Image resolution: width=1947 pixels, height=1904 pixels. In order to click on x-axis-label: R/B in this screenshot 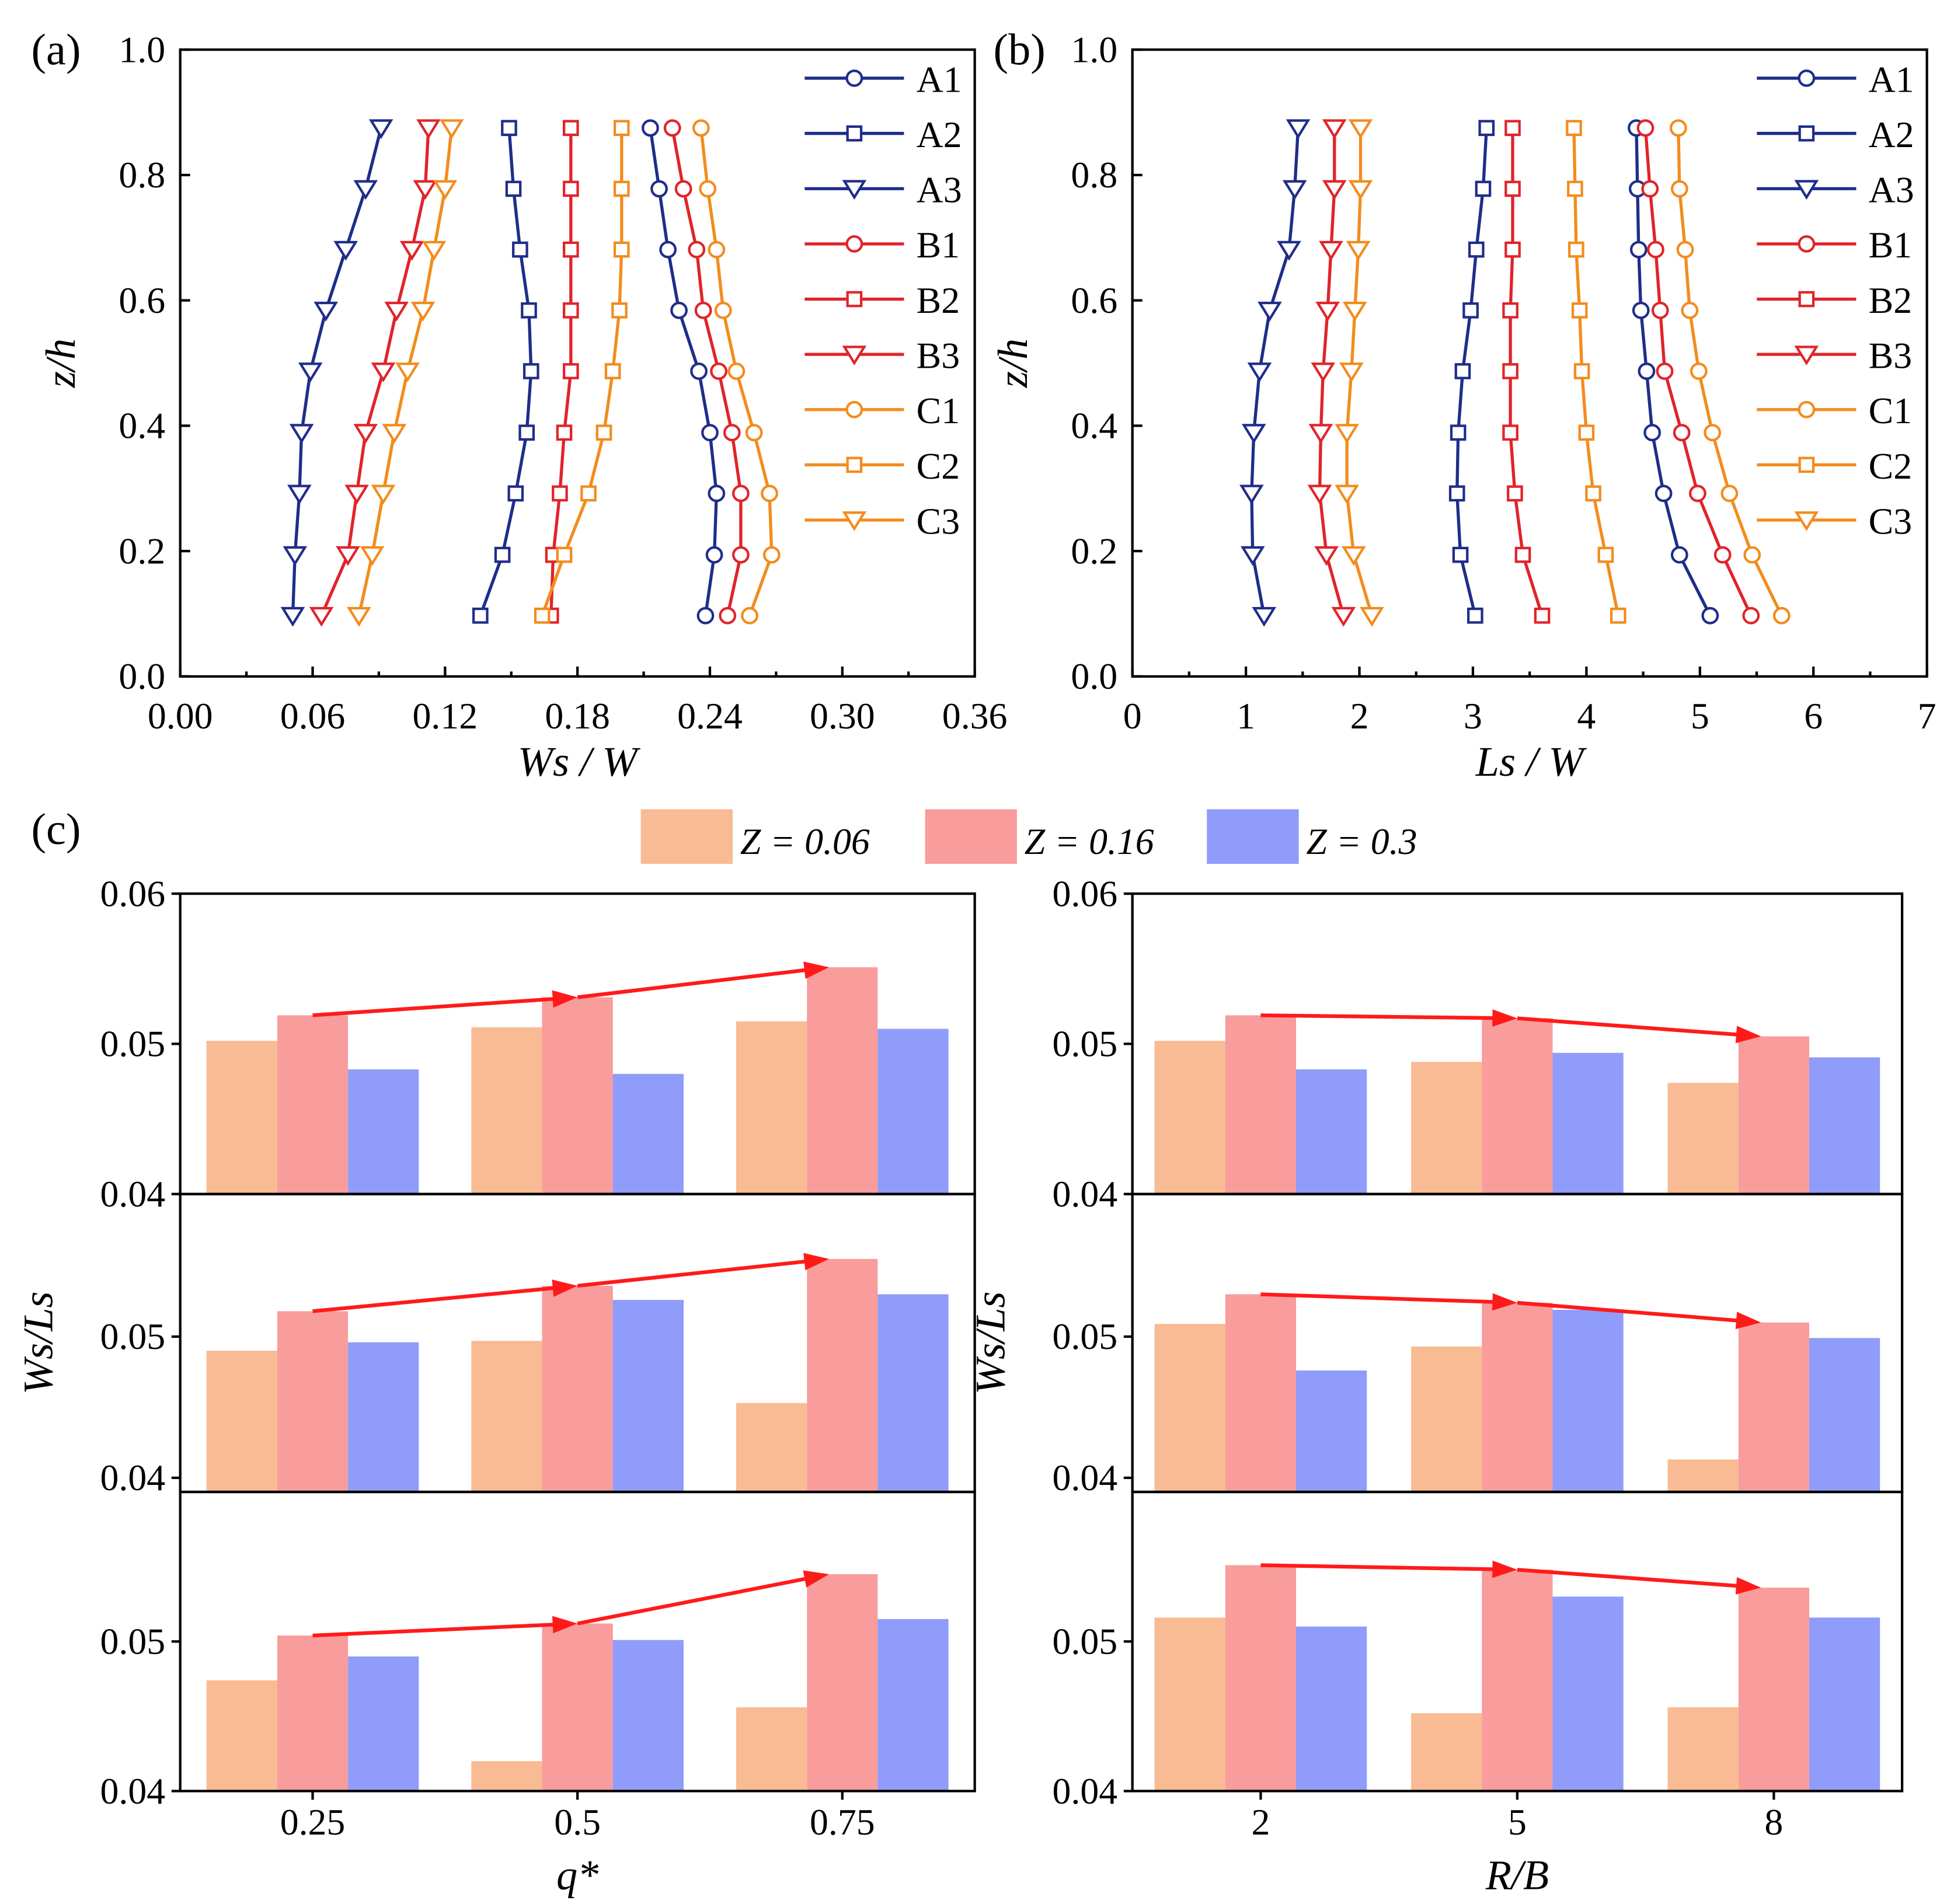, I will do `click(1517, 1874)`.